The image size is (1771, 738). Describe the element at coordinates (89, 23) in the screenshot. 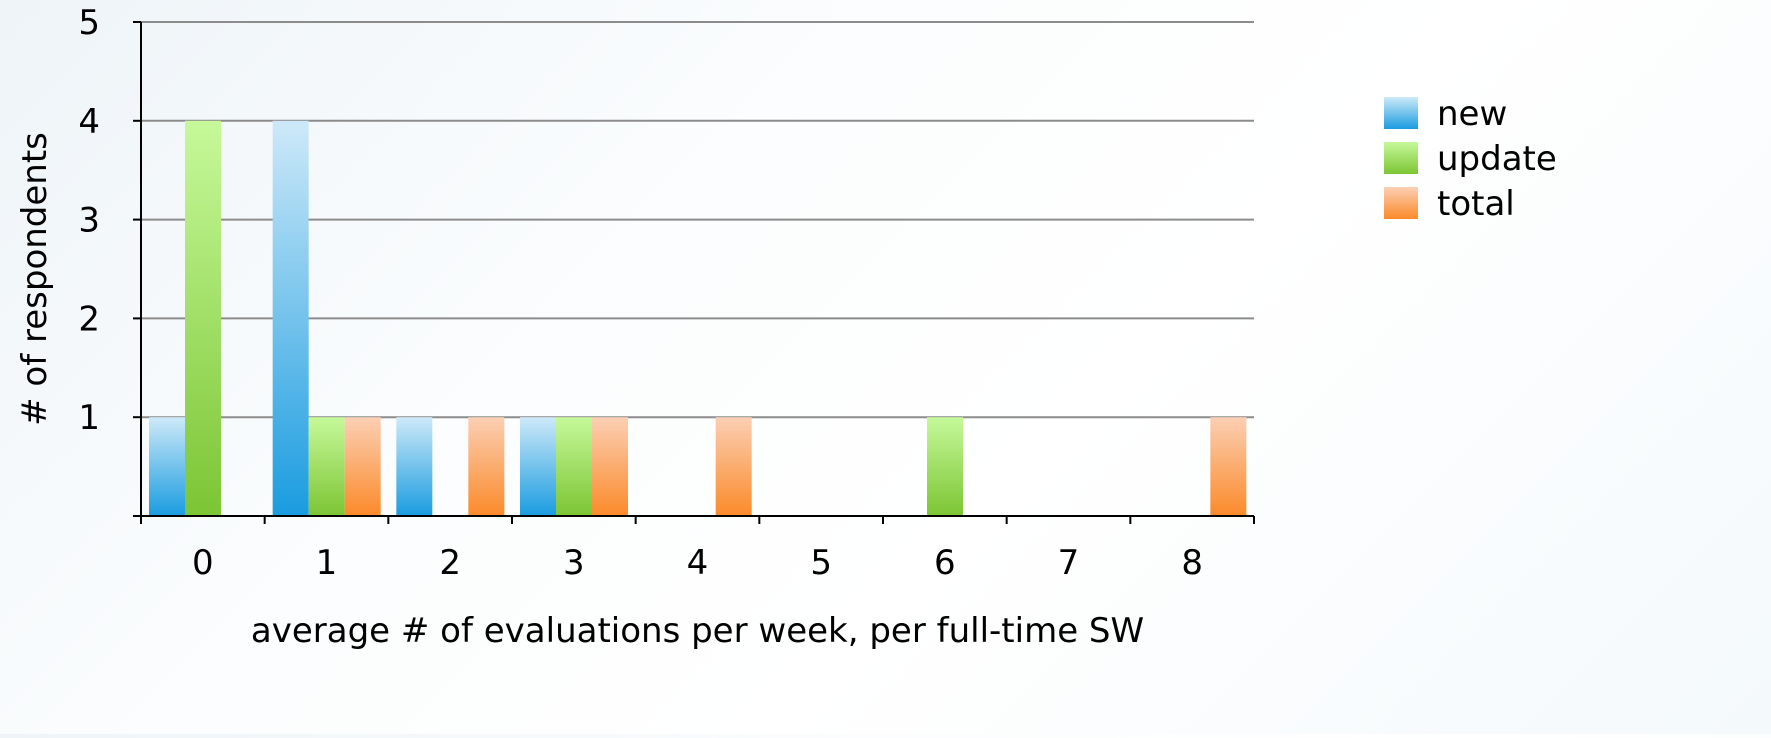

I see `y-tick-label: 5` at that location.